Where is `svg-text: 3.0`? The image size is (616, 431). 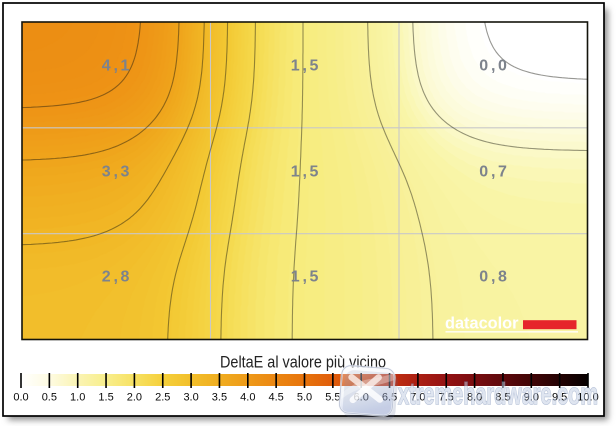 svg-text: 3.0 is located at coordinates (190, 398).